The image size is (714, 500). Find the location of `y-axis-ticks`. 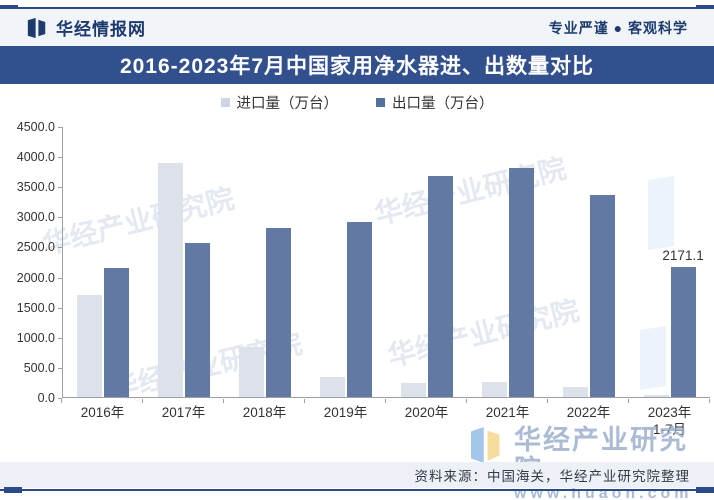

y-axis-ticks is located at coordinates (60, 263).